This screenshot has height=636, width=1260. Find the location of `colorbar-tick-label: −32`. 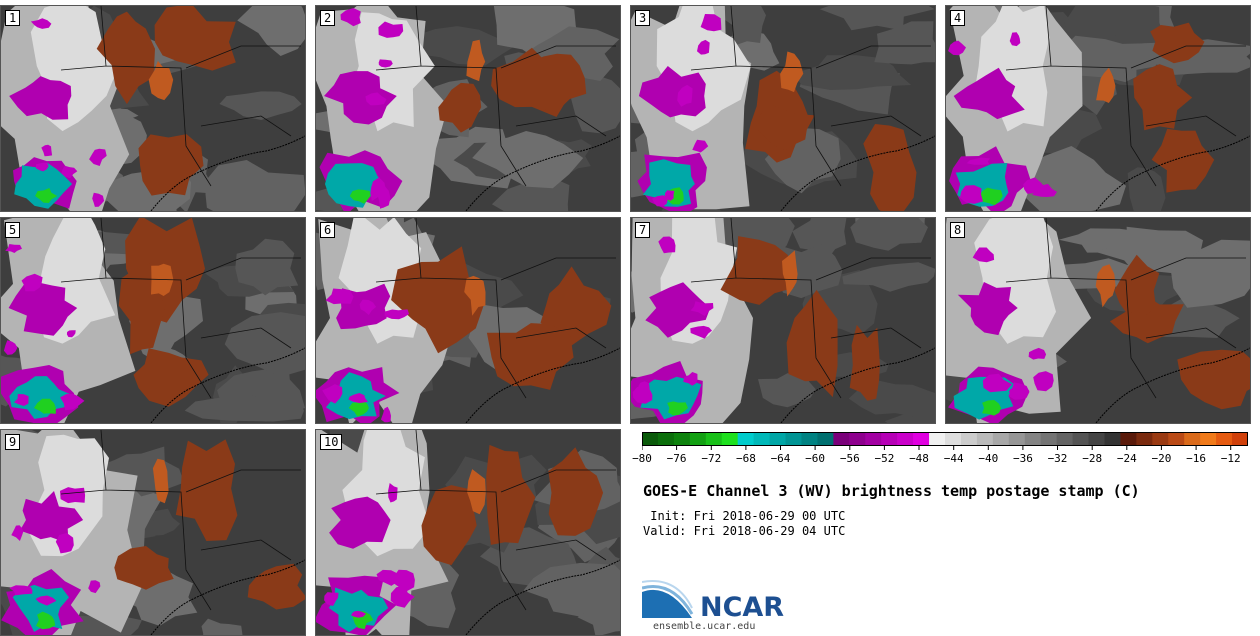

colorbar-tick-label: −32 is located at coordinates (1057, 458).